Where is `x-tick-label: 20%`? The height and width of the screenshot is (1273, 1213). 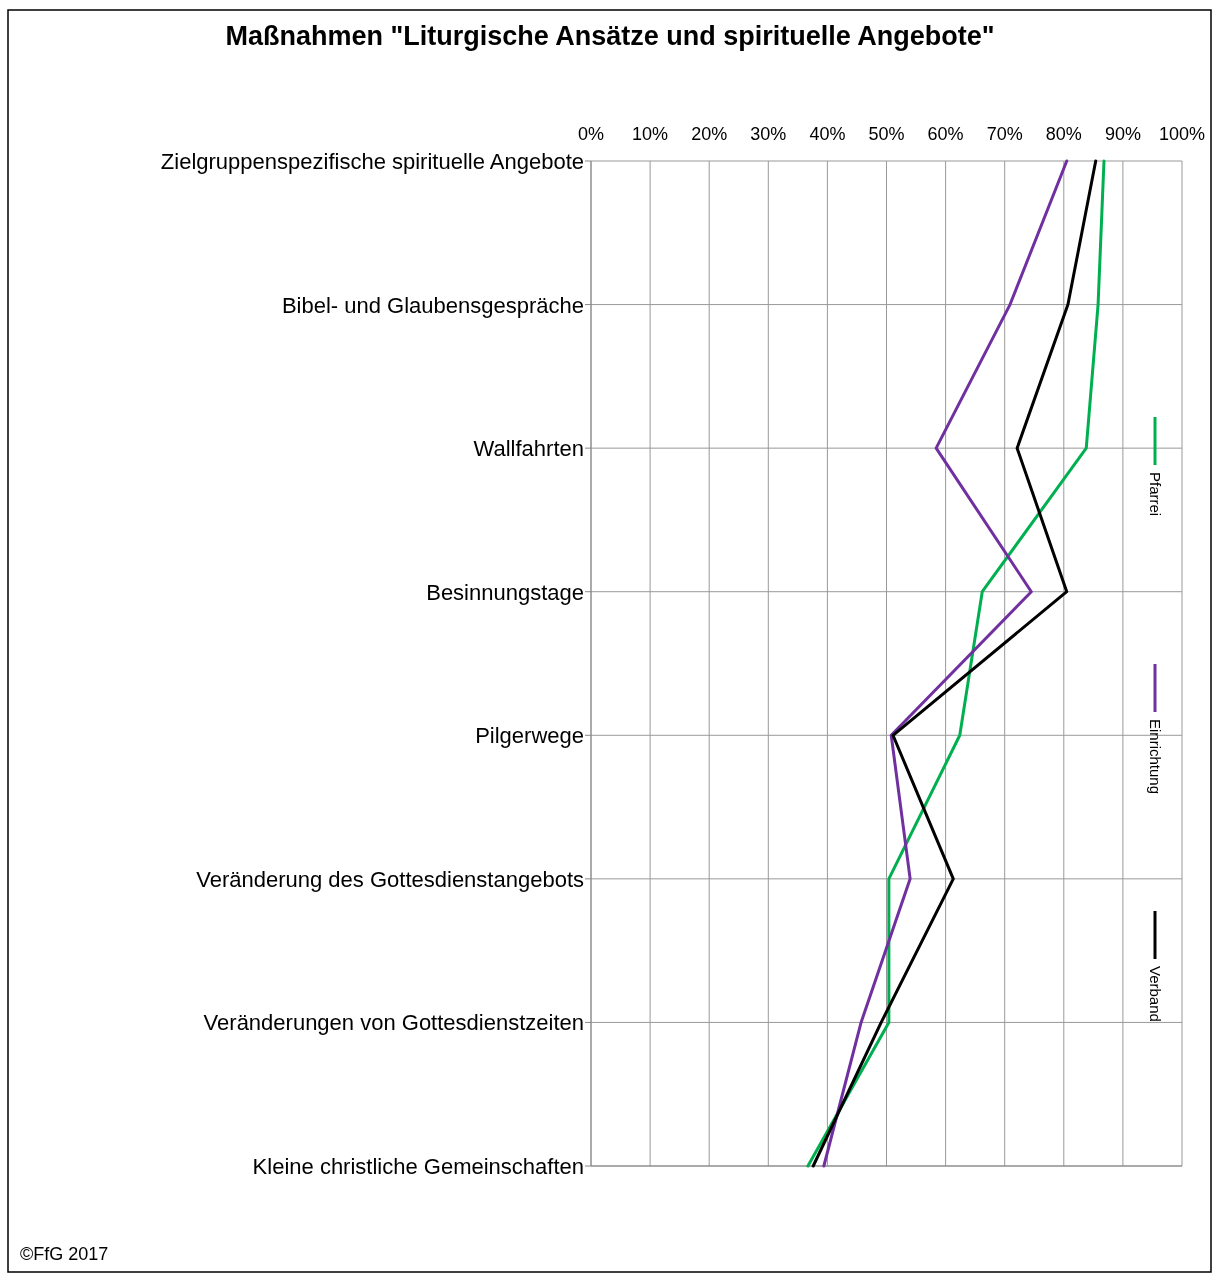 x-tick-label: 20% is located at coordinates (709, 134).